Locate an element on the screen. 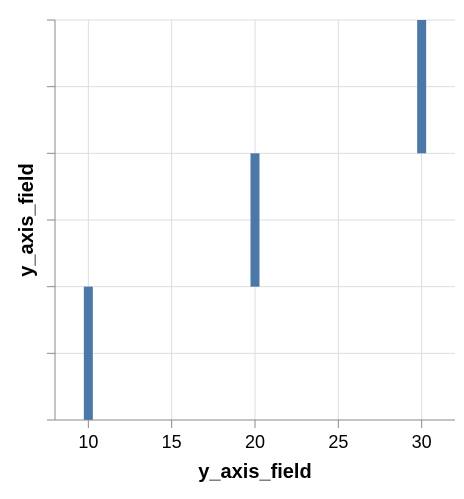  y-axis-title: y_axis_field is located at coordinates (27, 219).